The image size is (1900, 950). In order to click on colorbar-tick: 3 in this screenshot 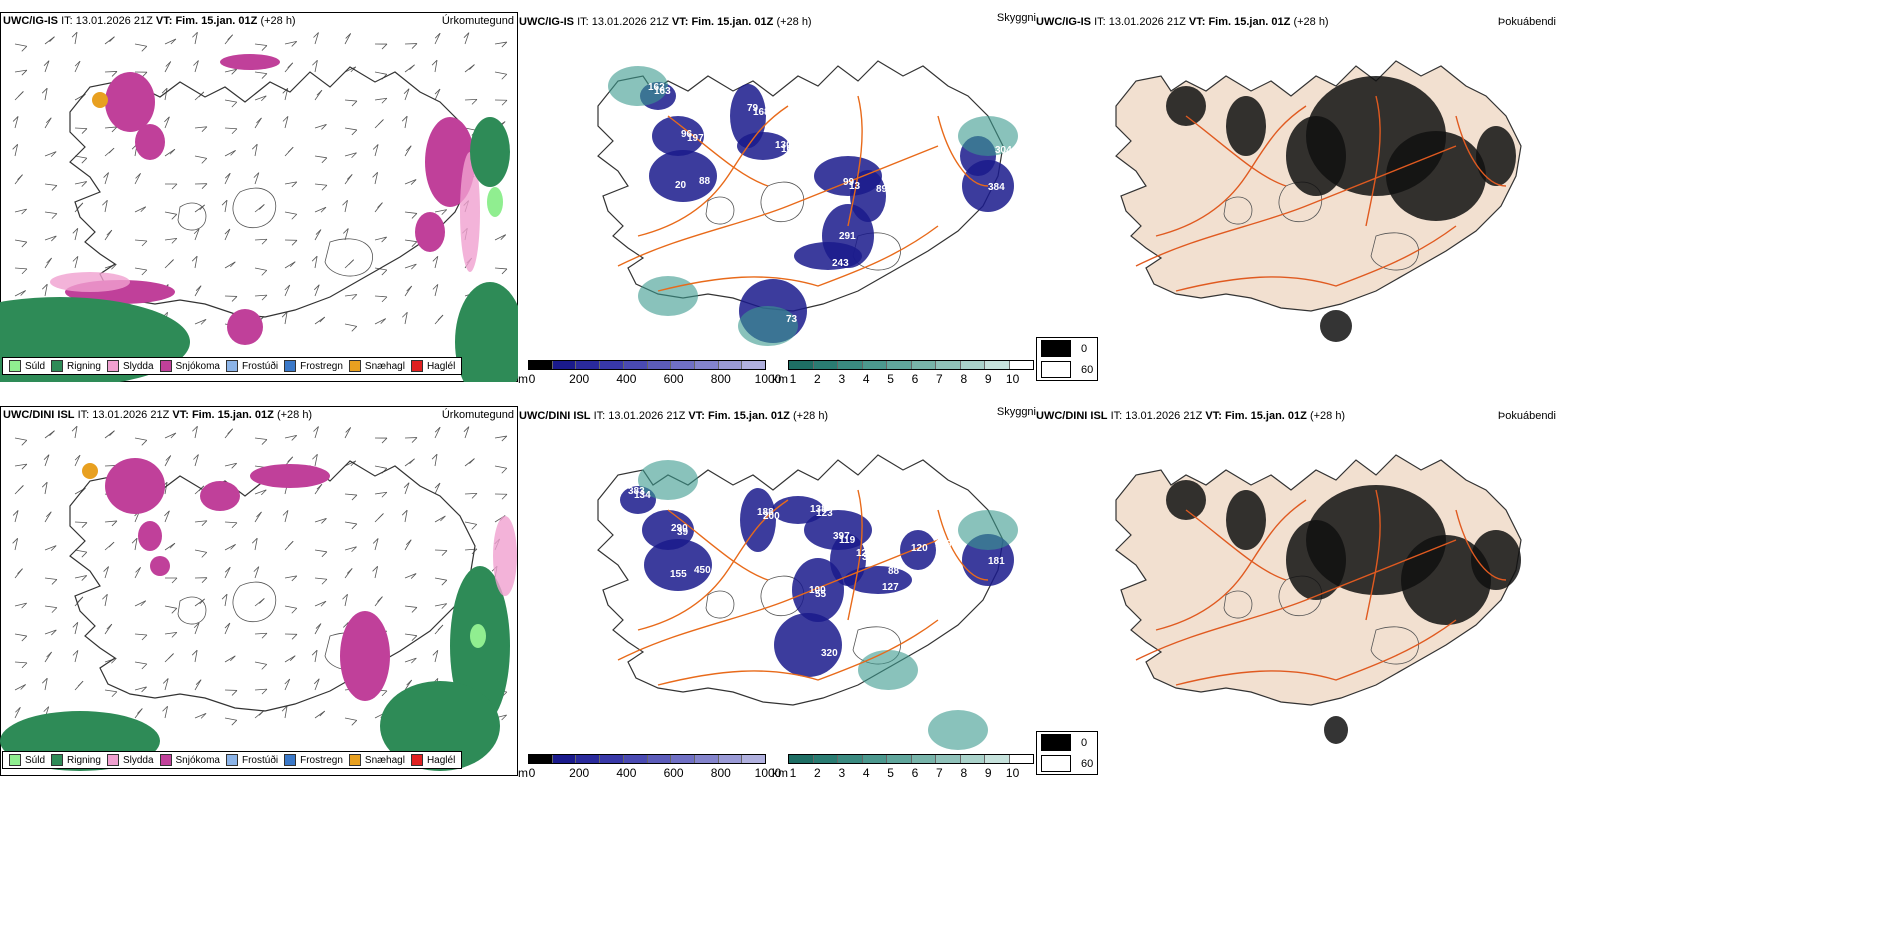, I will do `click(842, 379)`.